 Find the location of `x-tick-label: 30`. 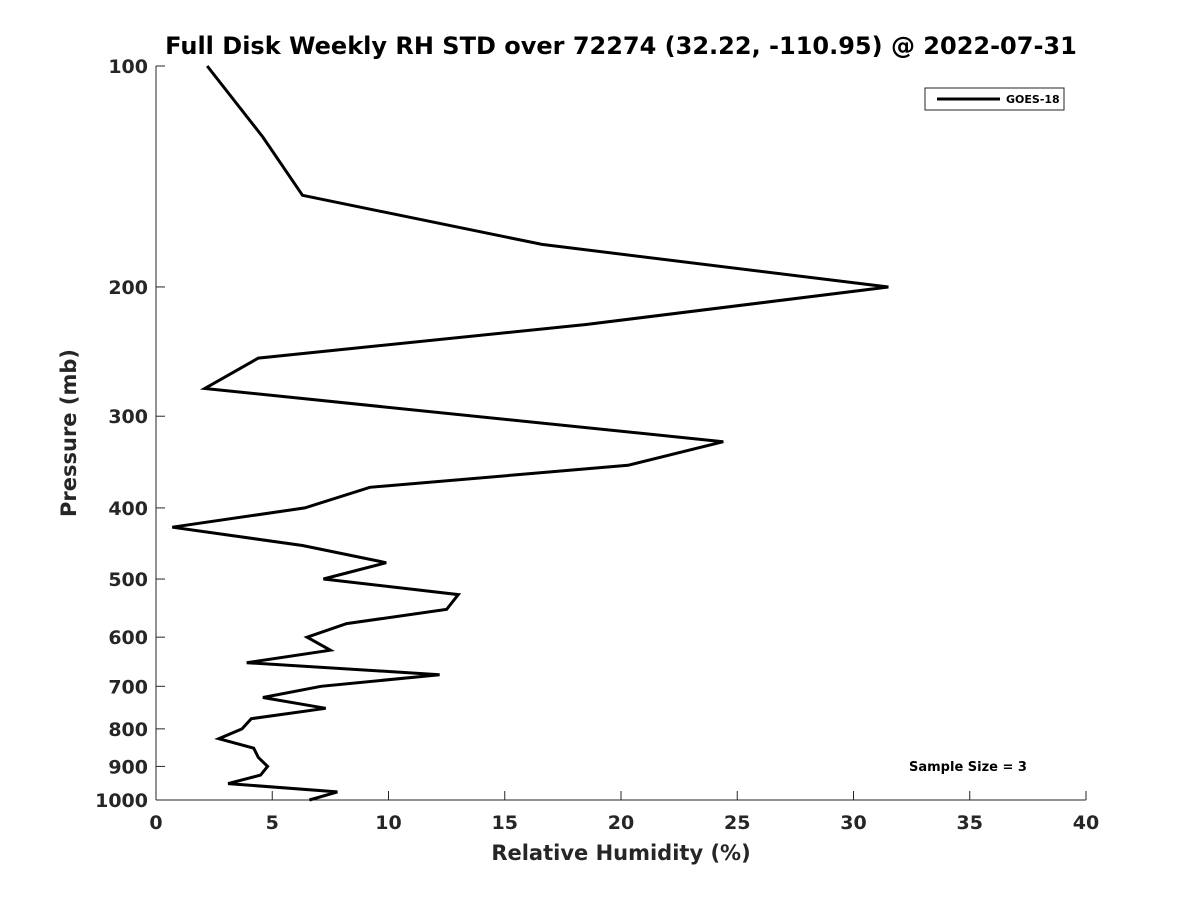

x-tick-label: 30 is located at coordinates (853, 823).